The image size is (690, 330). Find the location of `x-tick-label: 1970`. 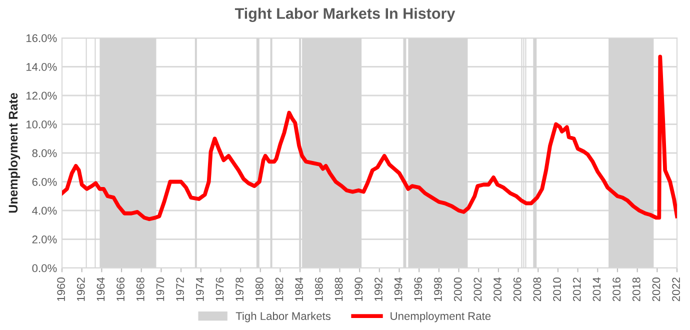

x-tick-label: 1970 is located at coordinates (160, 289).